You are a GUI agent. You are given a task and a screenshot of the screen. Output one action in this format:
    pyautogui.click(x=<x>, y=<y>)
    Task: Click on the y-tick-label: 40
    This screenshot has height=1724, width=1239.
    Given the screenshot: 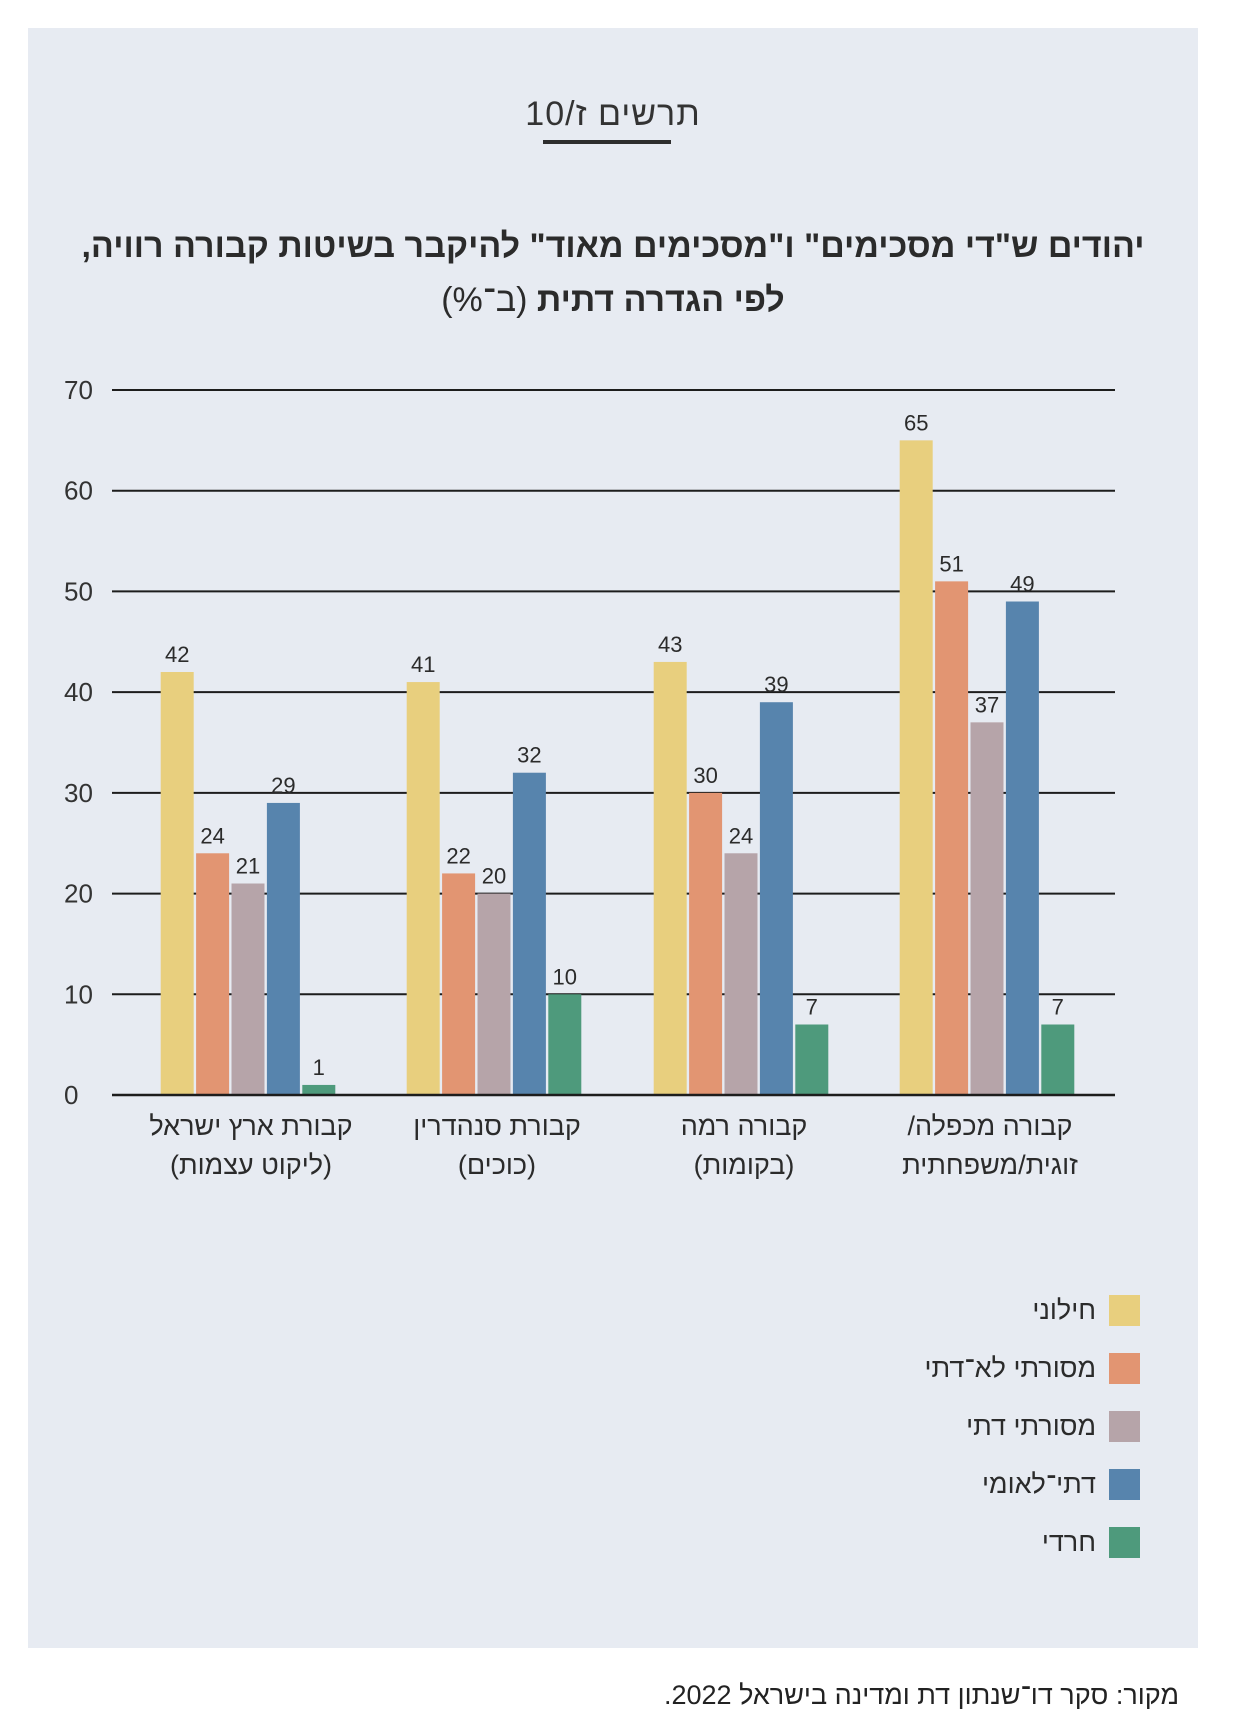 What is the action you would take?
    pyautogui.click(x=78, y=692)
    